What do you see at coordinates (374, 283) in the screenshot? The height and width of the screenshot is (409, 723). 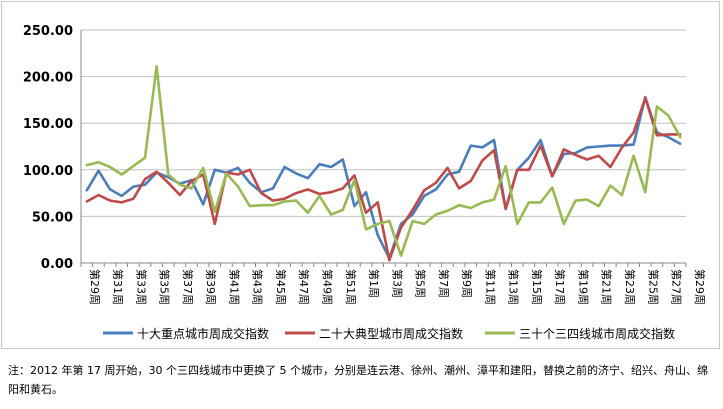 I see `x-tick-label: 第1周` at bounding box center [374, 283].